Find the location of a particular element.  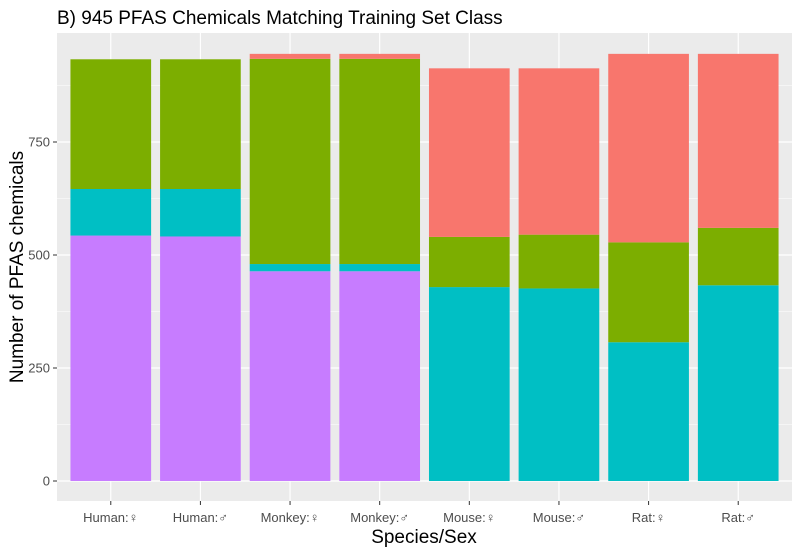

x-tick-label: Human:♀ is located at coordinates (110, 517).